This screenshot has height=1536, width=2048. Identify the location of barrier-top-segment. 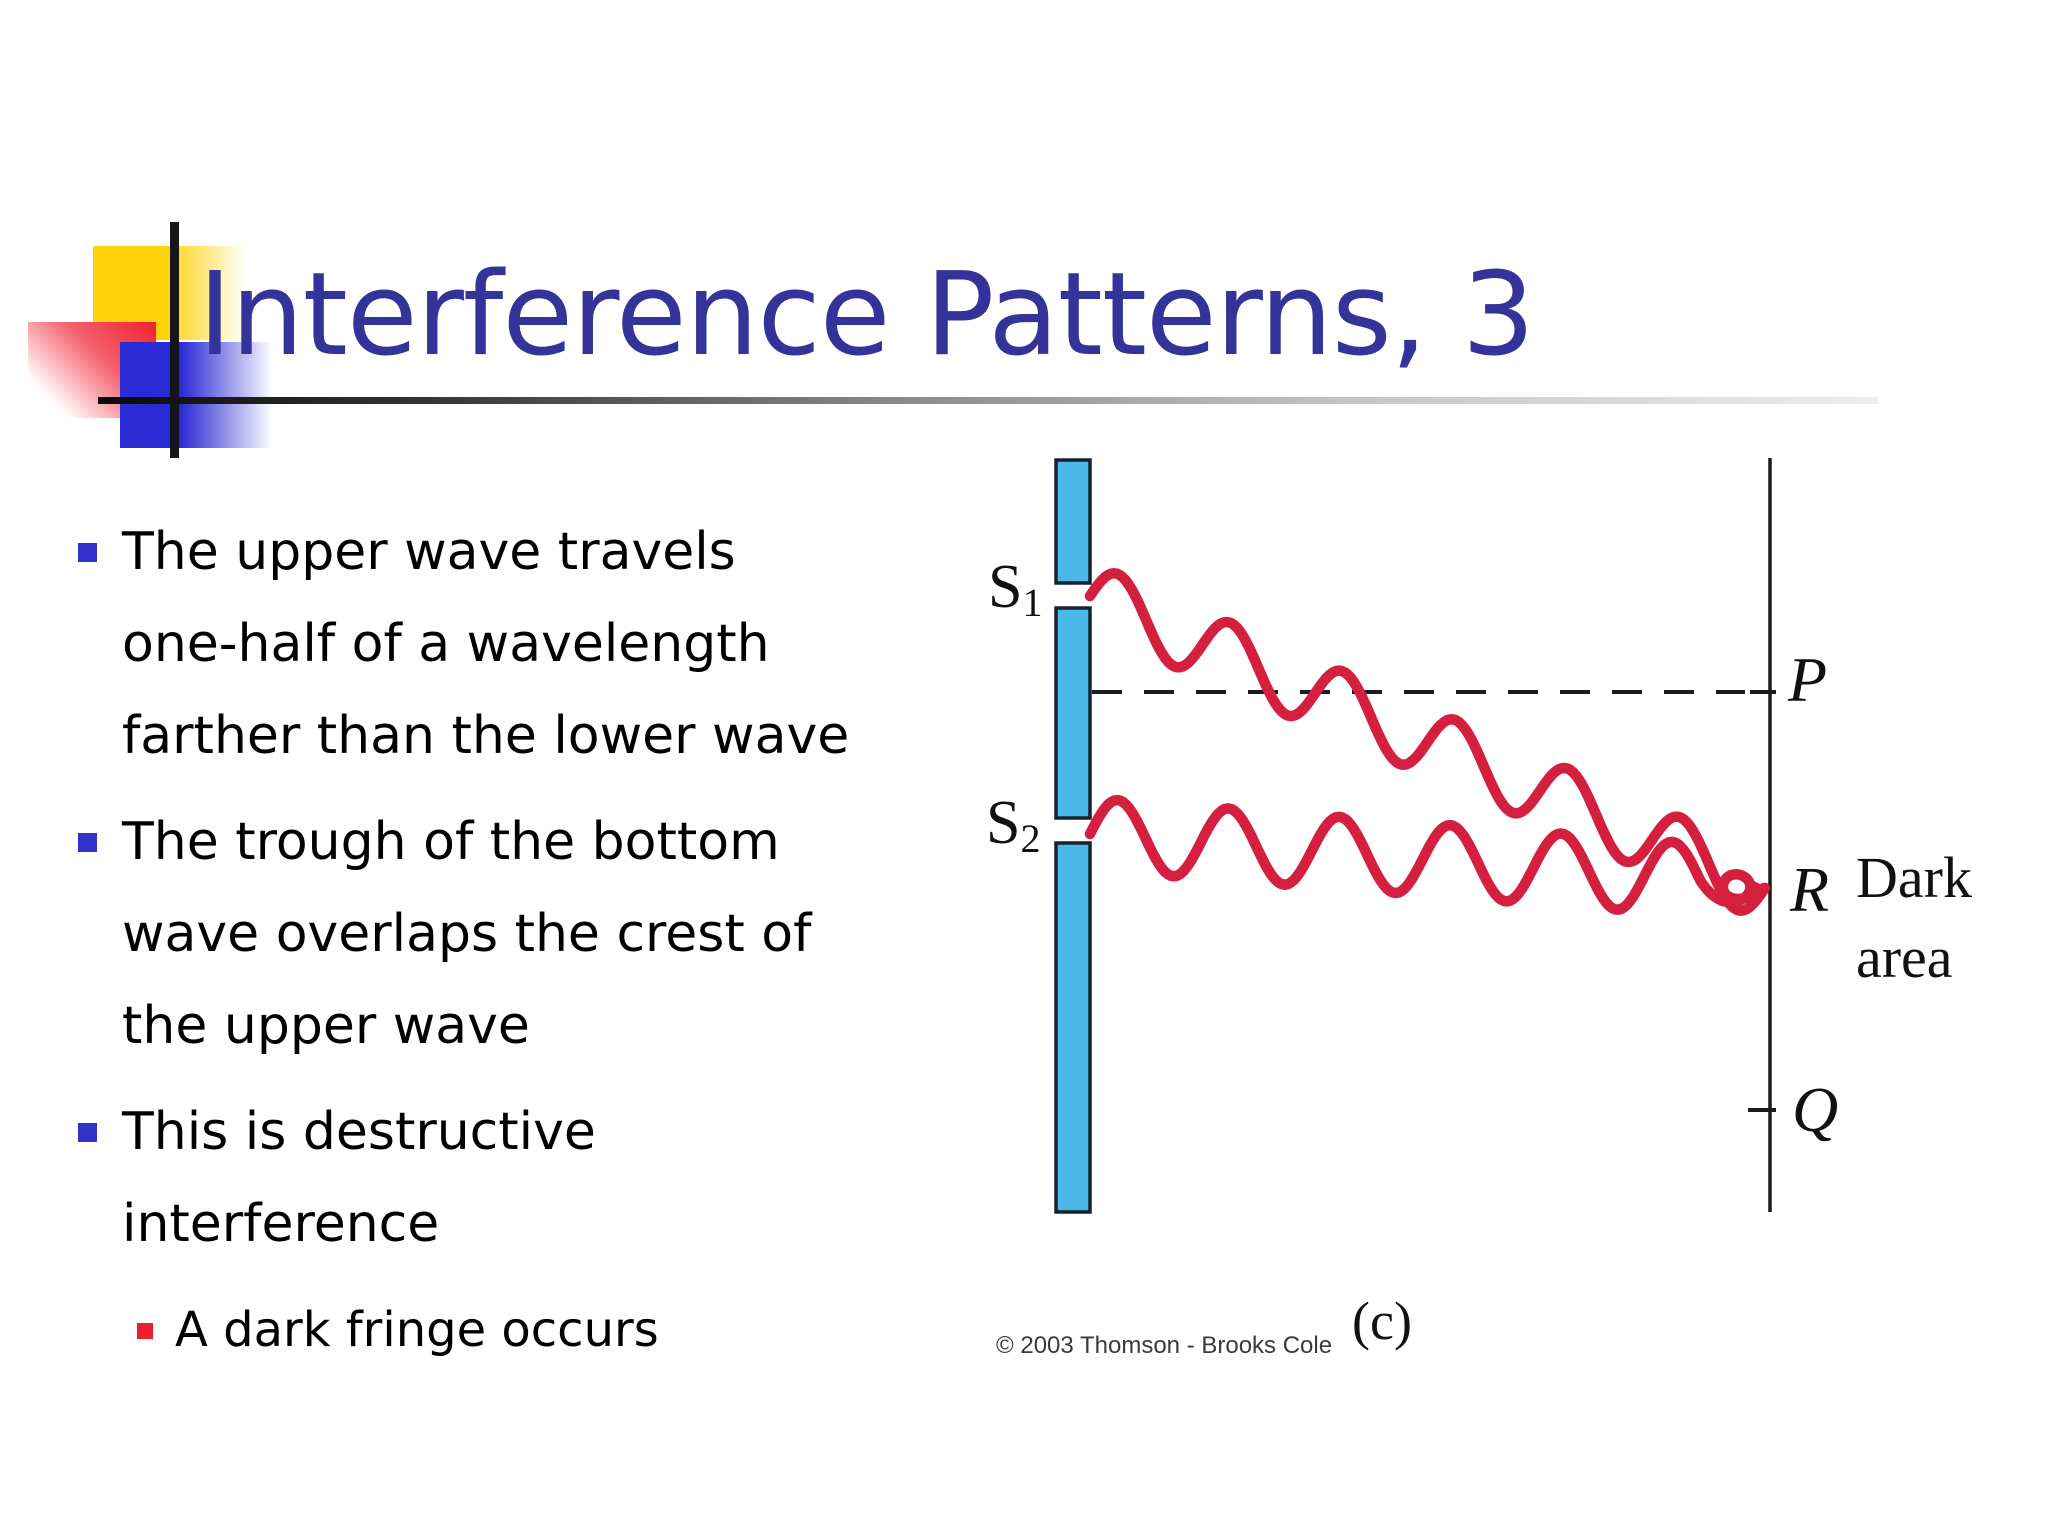
(1073, 521).